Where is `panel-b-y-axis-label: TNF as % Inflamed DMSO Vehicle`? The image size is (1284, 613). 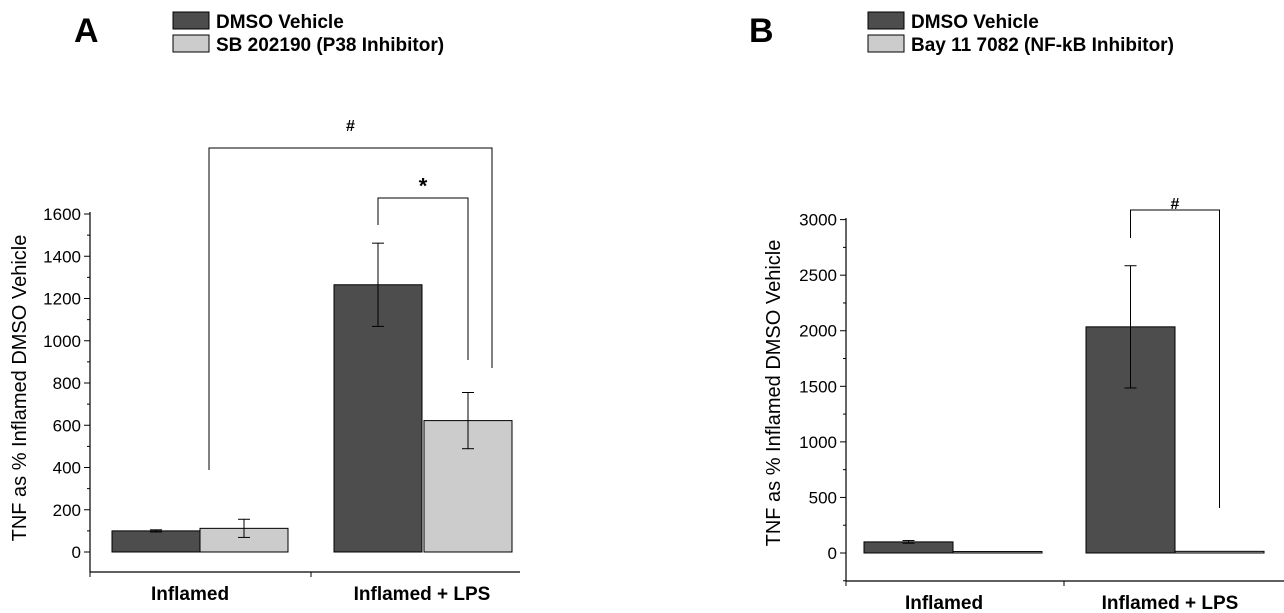
panel-b-y-axis-label: TNF as % Inflamed DMSO Vehicle is located at coordinates (774, 393).